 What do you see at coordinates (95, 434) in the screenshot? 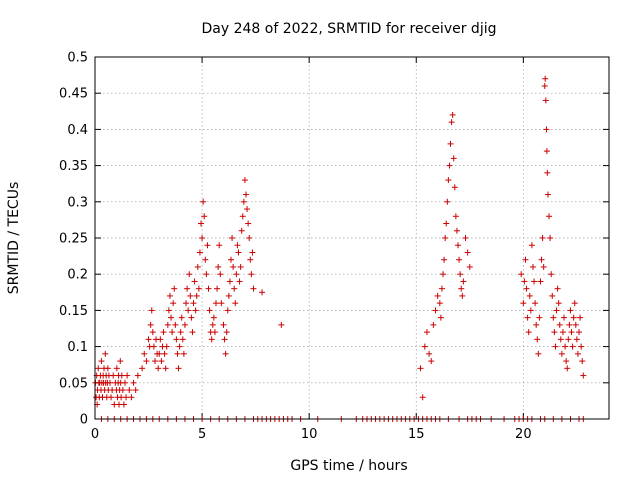
I see `x-tick-label: 0` at bounding box center [95, 434].